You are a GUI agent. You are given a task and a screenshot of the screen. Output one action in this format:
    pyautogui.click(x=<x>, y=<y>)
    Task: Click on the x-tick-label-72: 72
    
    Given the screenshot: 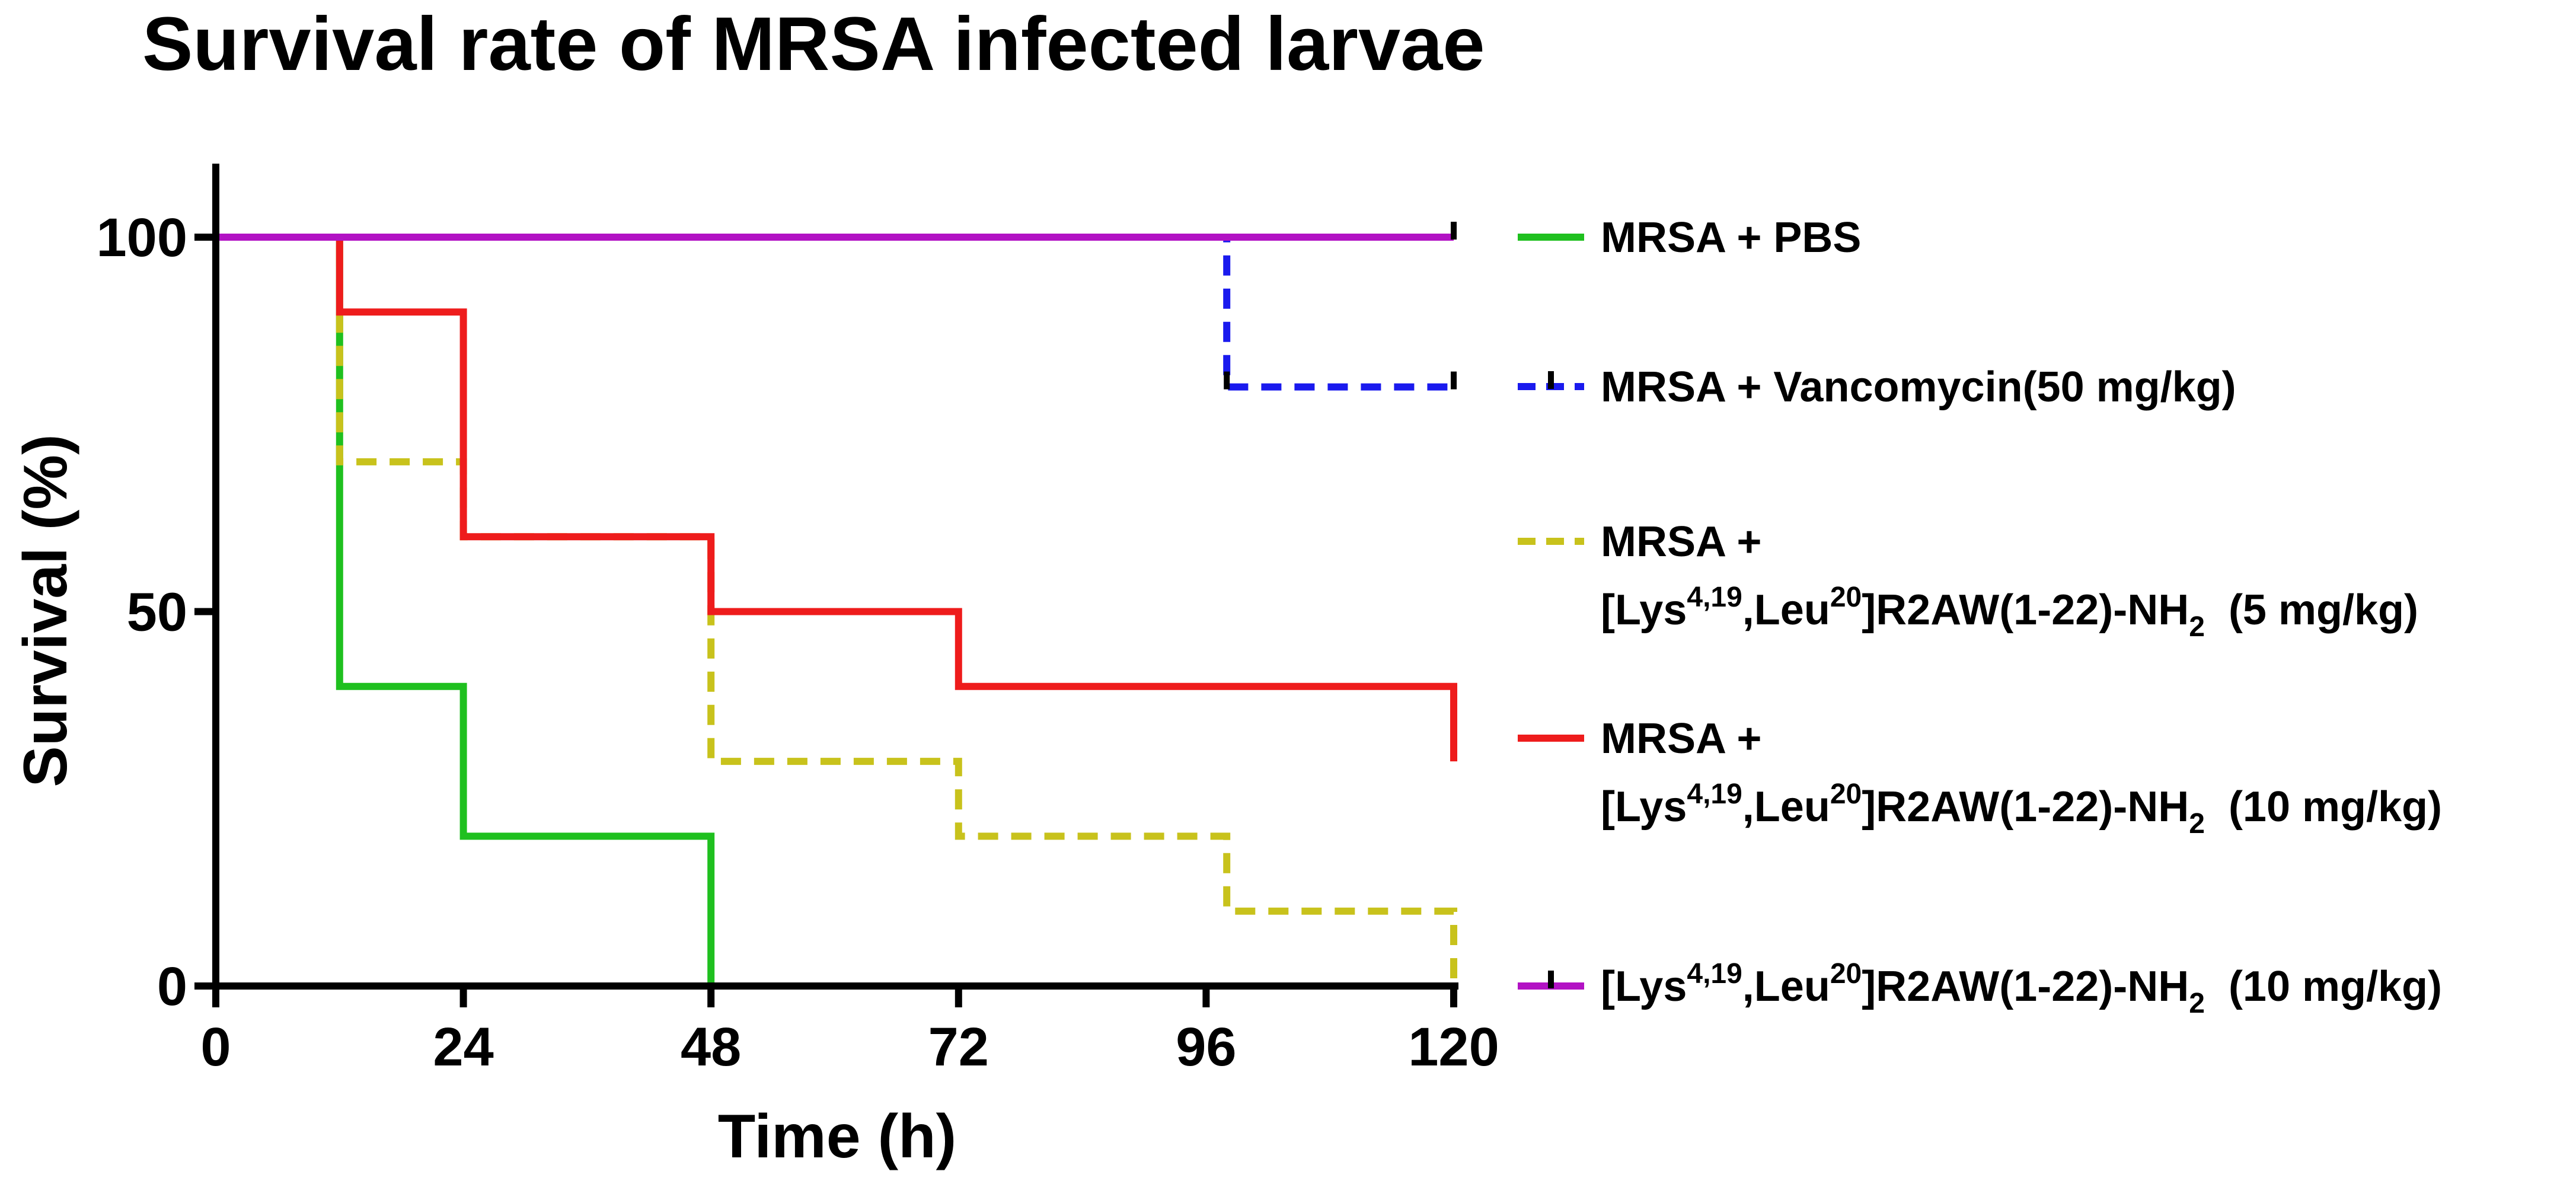 What is the action you would take?
    pyautogui.click(x=958, y=1047)
    